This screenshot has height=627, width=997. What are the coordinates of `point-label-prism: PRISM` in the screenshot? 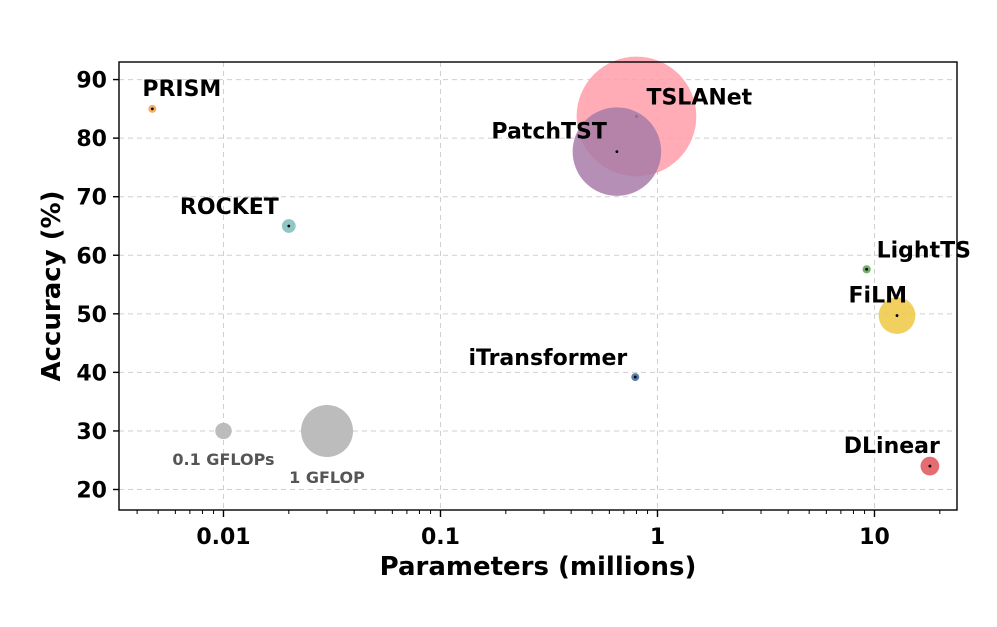 It's located at (181, 89).